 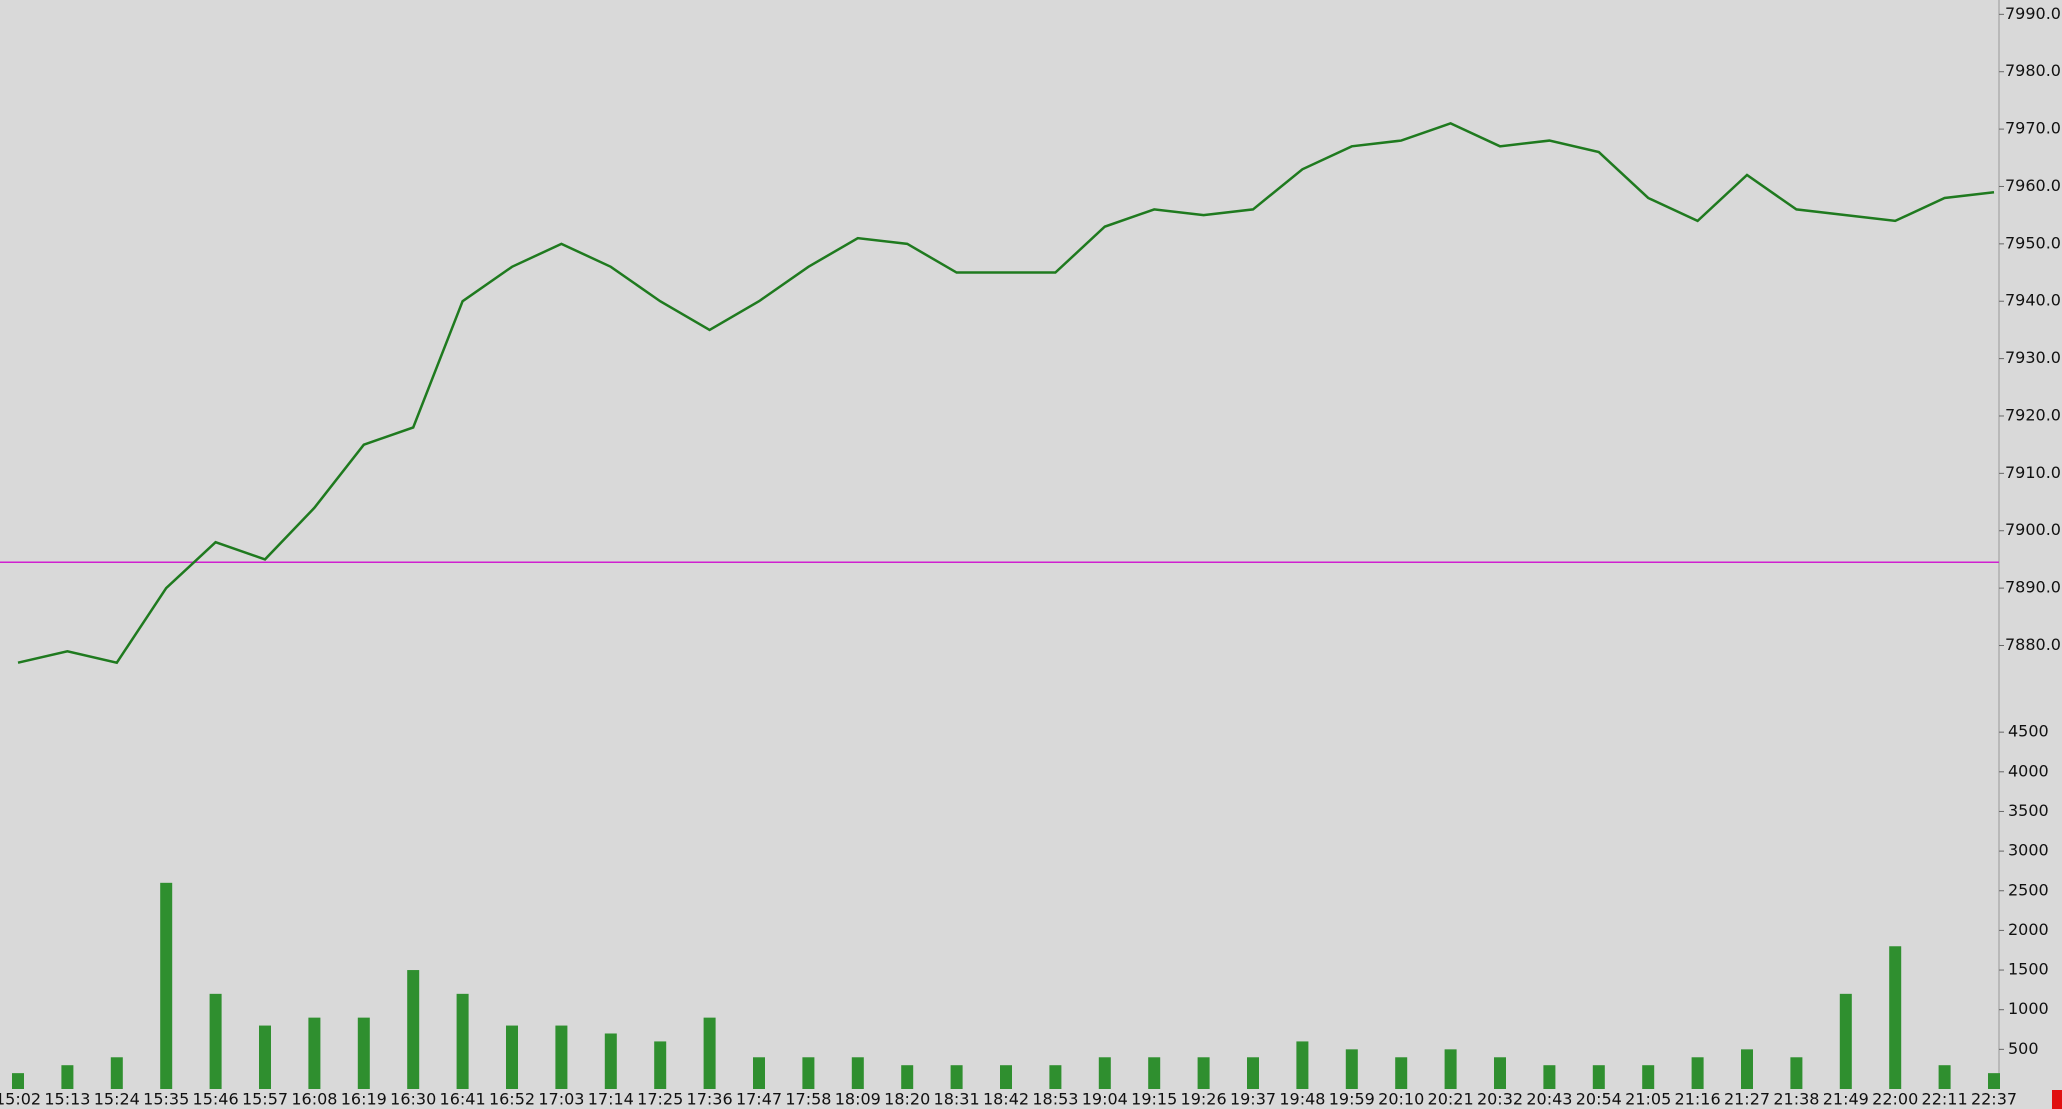 I want to click on x-tick-label: 22:37, so click(x=1994, y=1099).